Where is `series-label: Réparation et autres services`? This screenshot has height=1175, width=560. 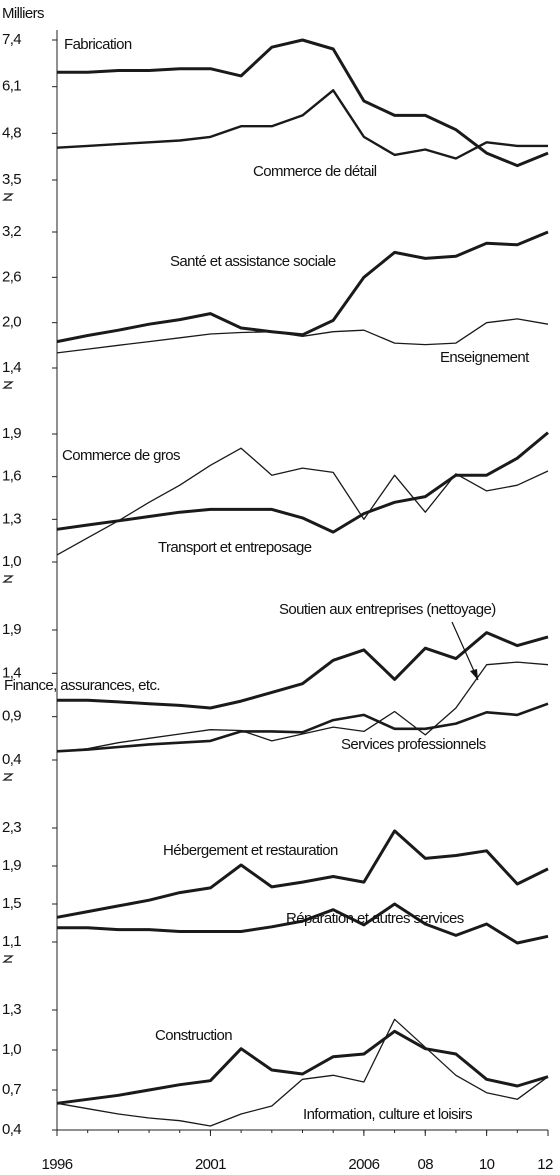 series-label: Réparation et autres services is located at coordinates (375, 918).